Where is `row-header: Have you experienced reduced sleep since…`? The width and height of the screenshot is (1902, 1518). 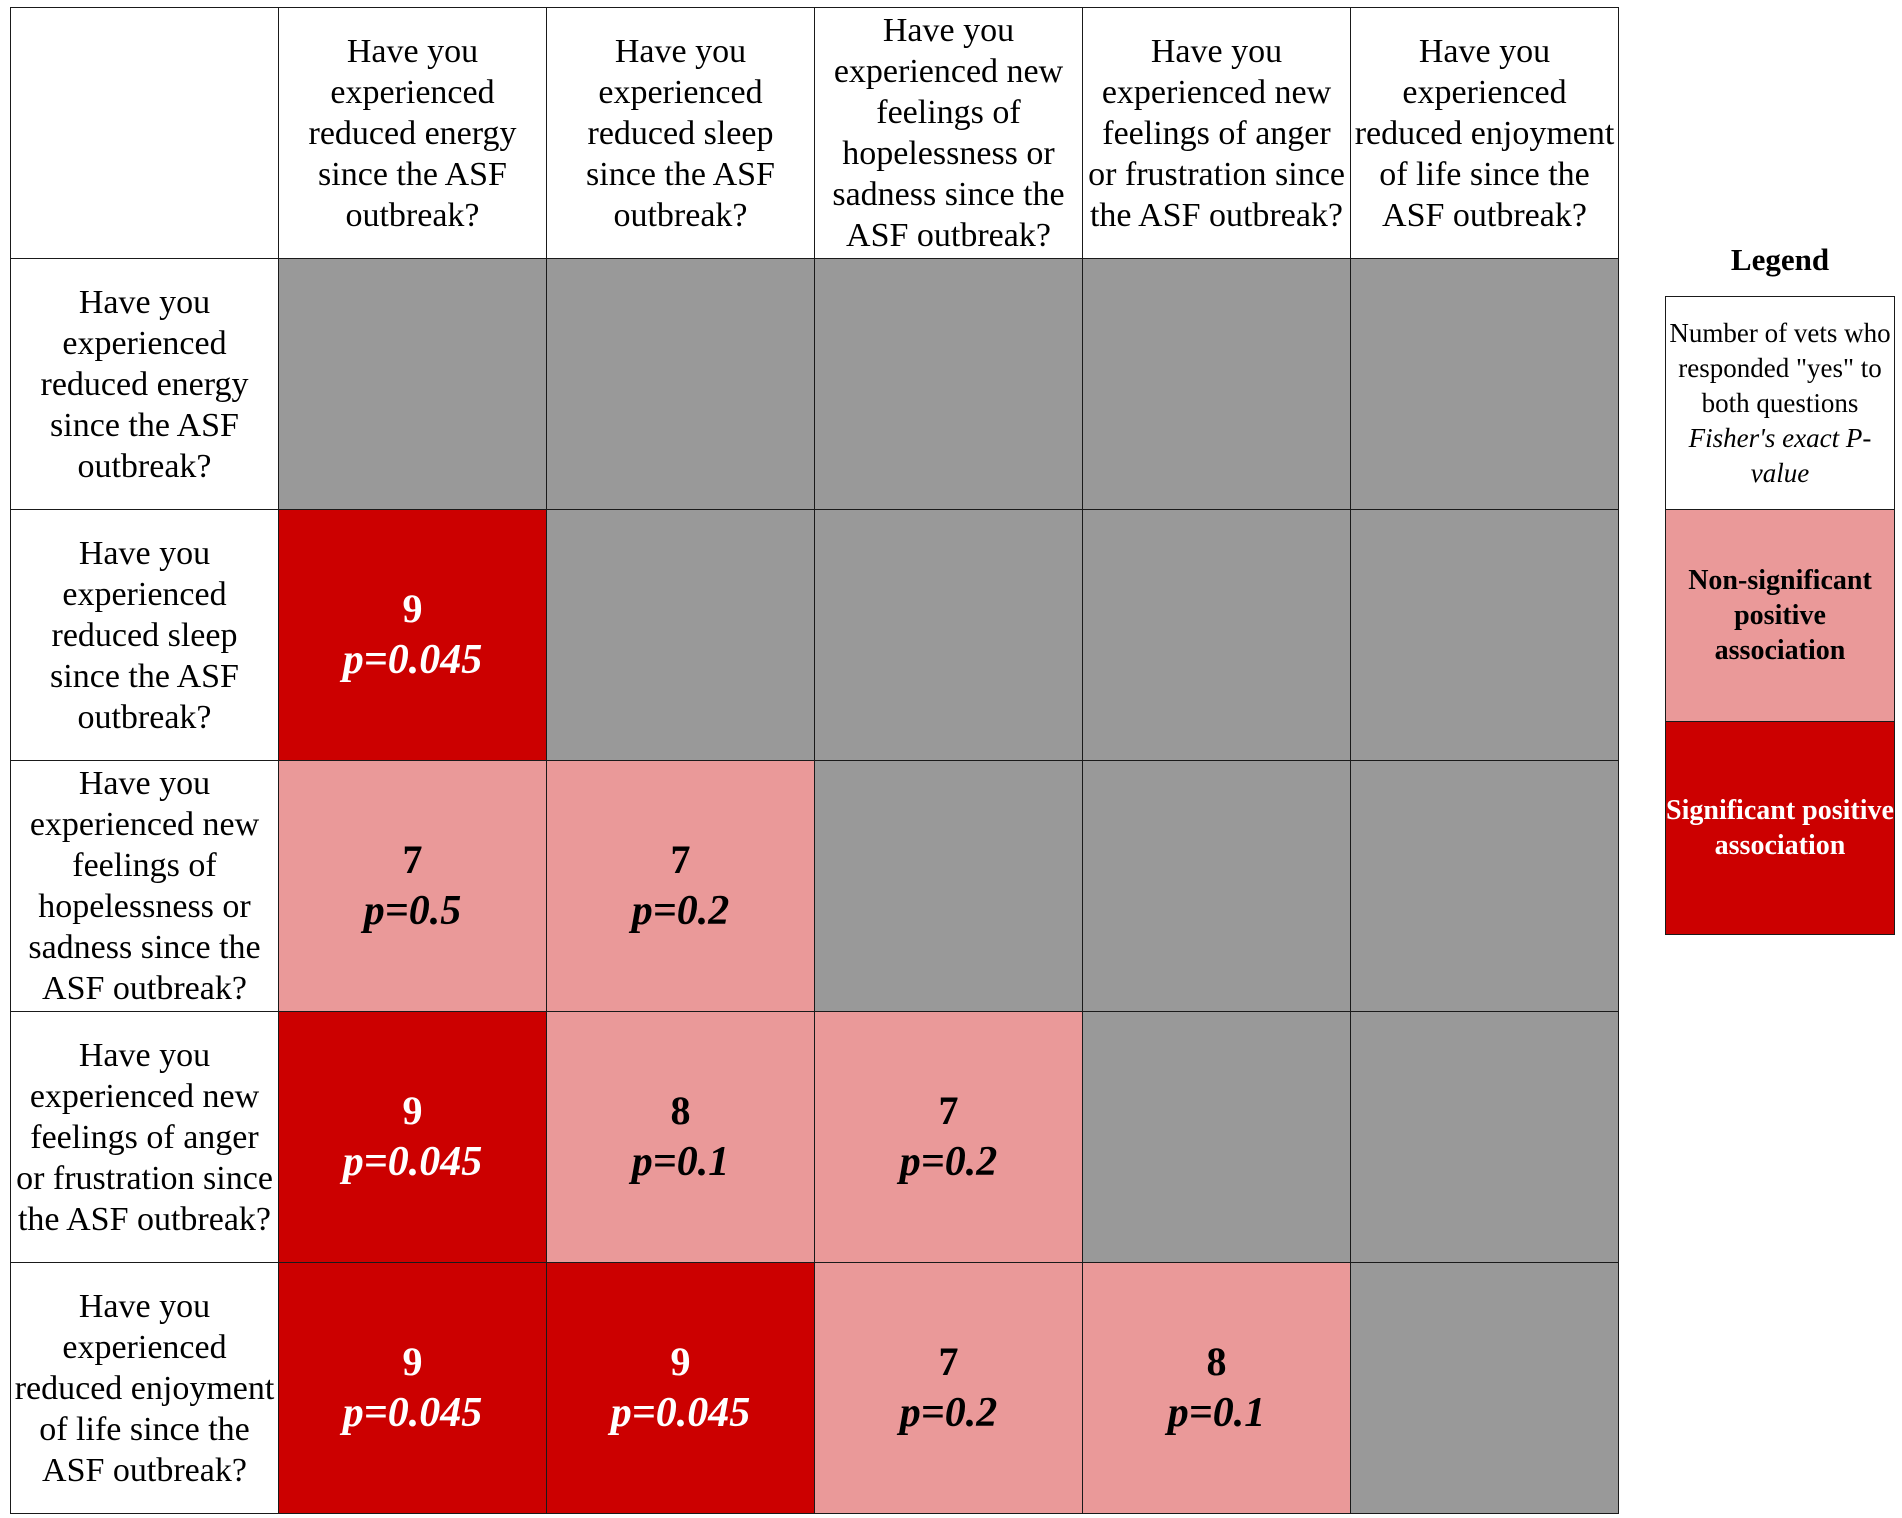
row-header: Have you experienced reduced sleep since… is located at coordinates (144, 635).